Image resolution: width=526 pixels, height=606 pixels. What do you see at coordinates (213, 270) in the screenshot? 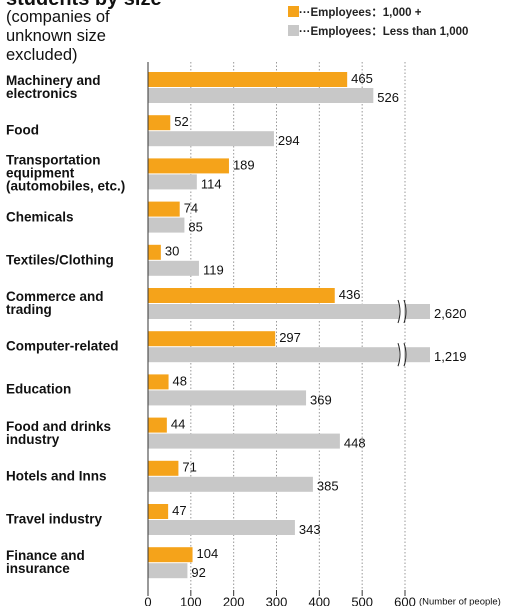
I see `value-label: 119` at bounding box center [213, 270].